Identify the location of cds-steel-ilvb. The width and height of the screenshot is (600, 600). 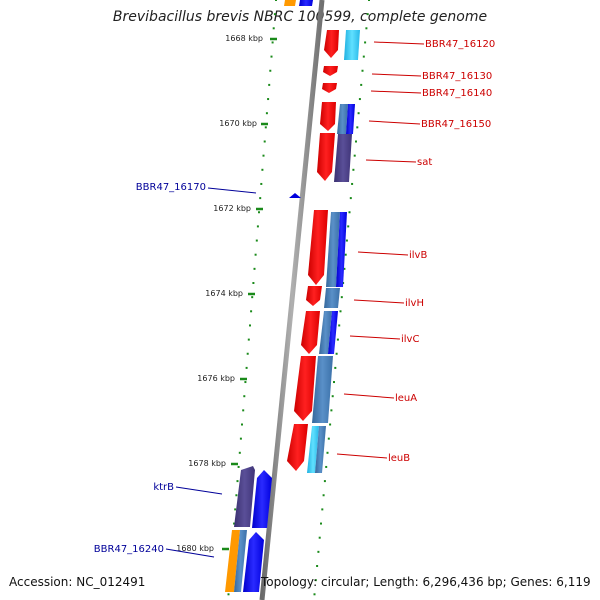
(333, 249).